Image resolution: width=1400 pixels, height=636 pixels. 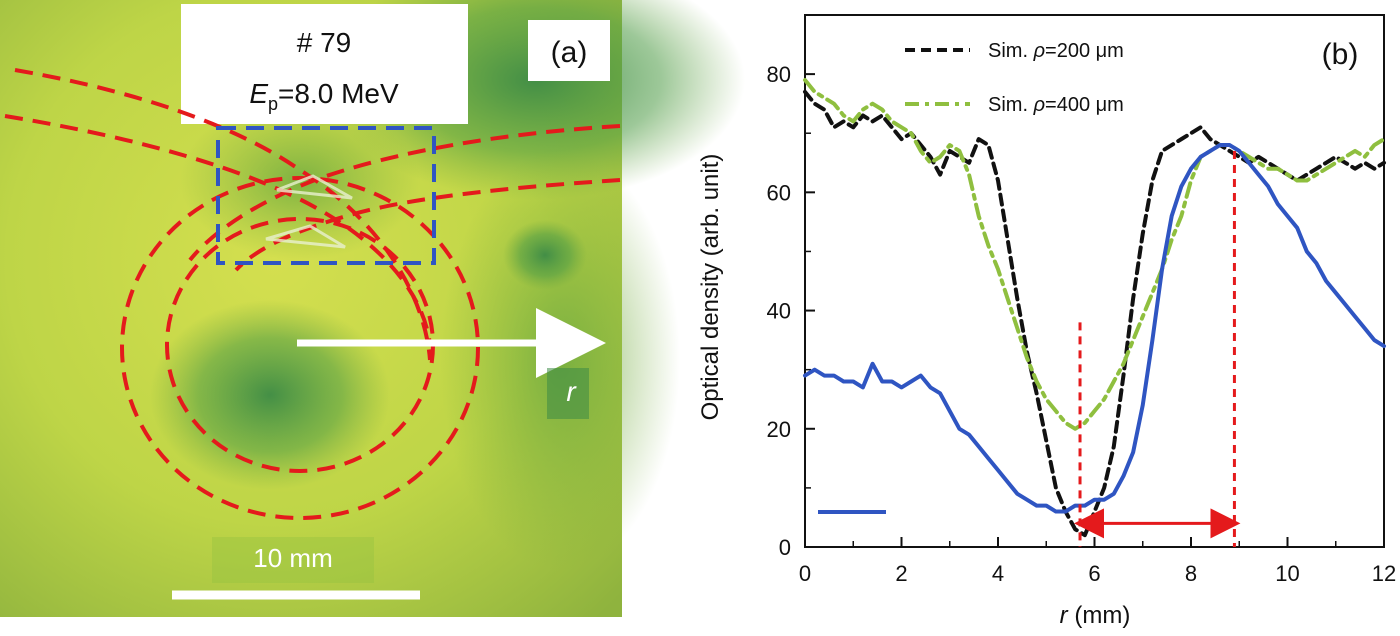 I want to click on panel-a-label: (a), so click(x=569, y=52).